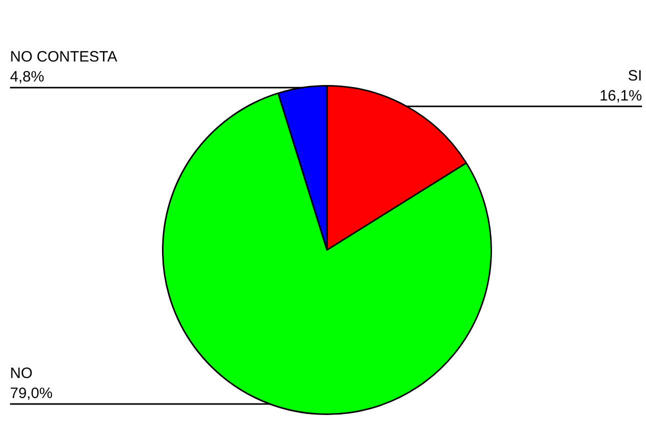 The width and height of the screenshot is (646, 423). Describe the element at coordinates (620, 95) in the screenshot. I see `data-label: 16,1%` at that location.